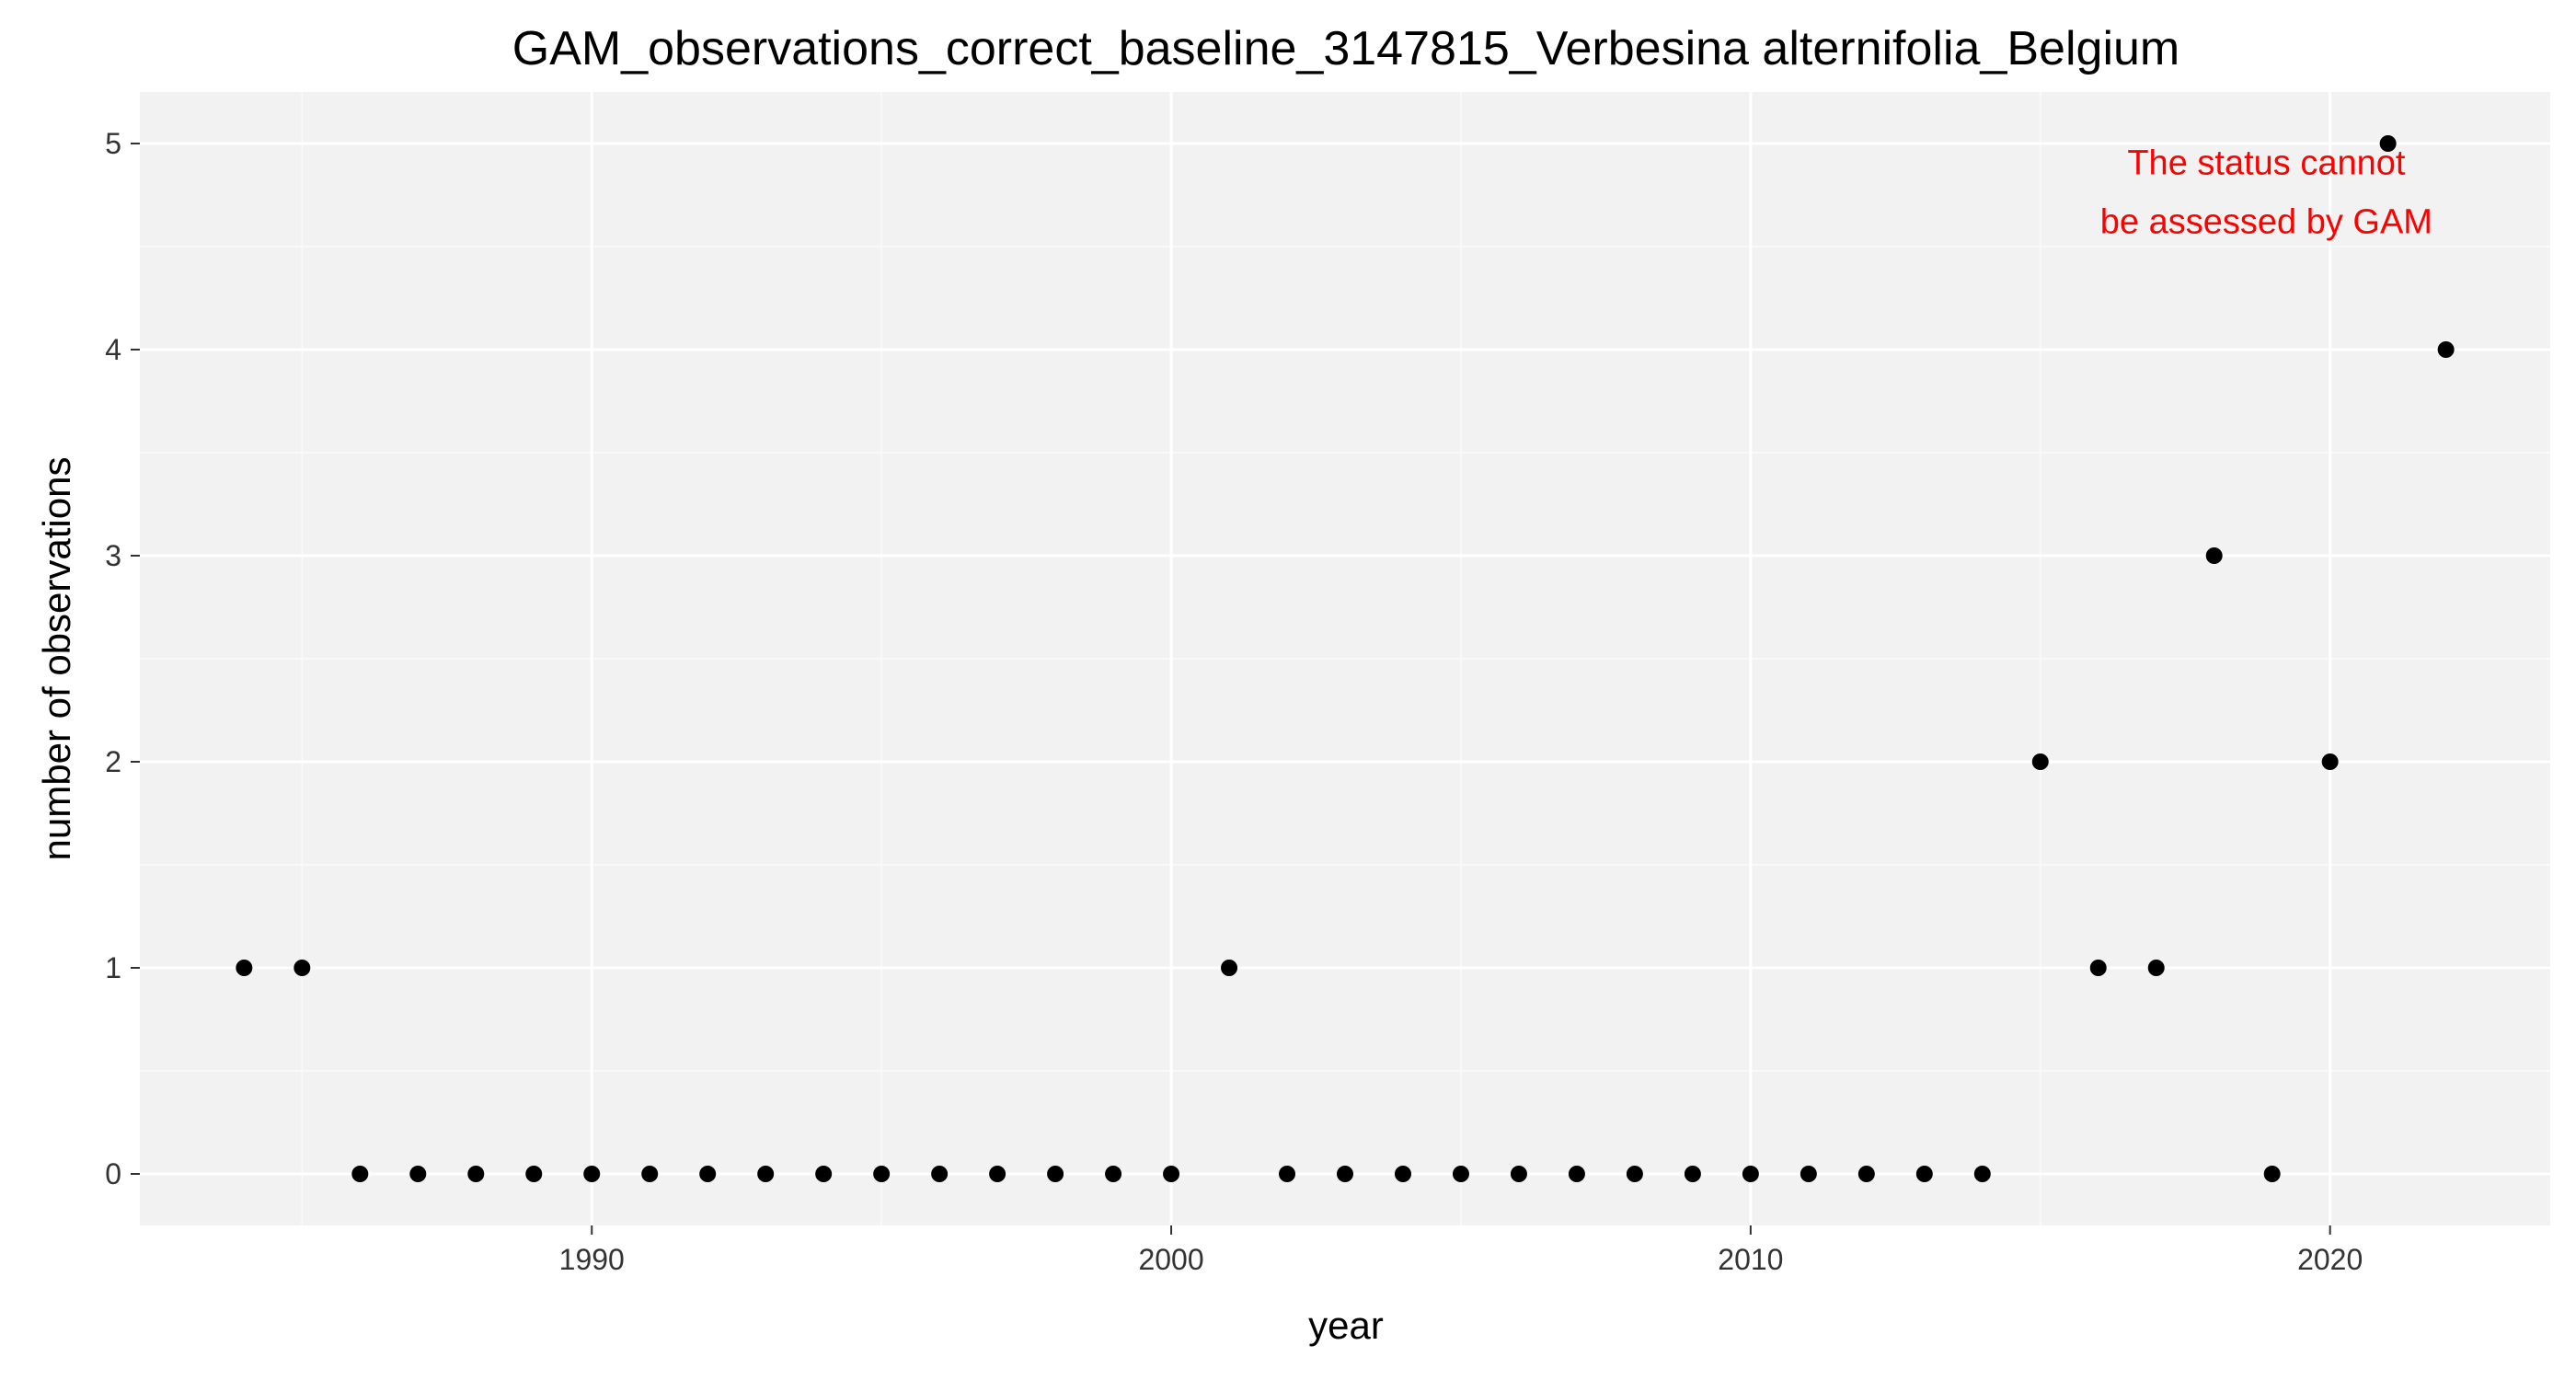 This screenshot has width=2576, height=1380. Describe the element at coordinates (2266, 193) in the screenshot. I see `annotation-layer: The status cannot be assessed by GAM` at that location.